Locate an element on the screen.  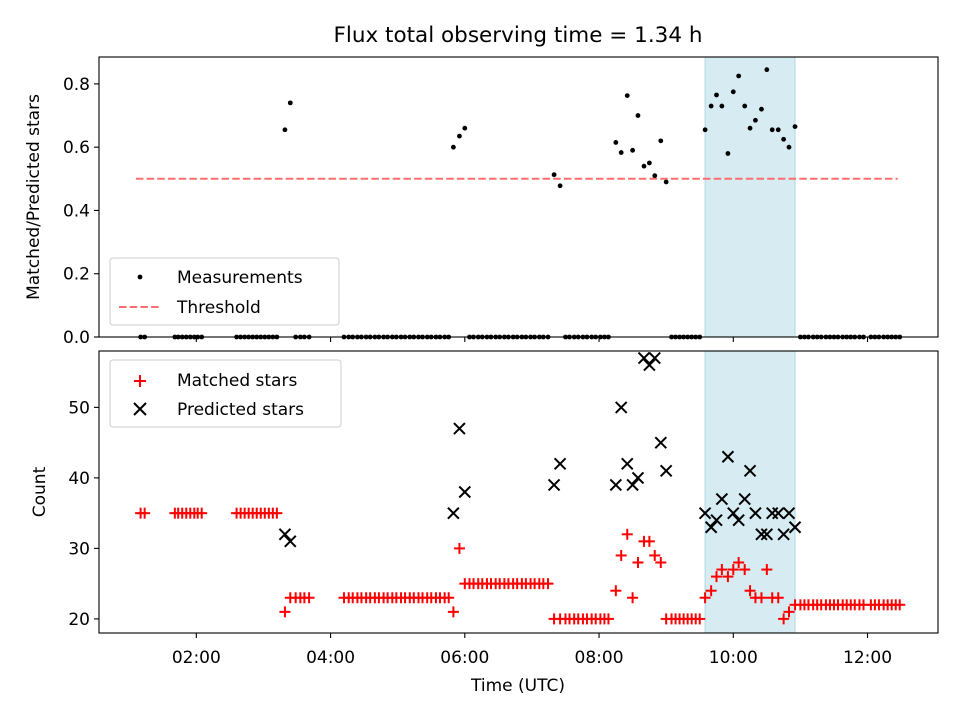
legend-matched-label: Matched stars is located at coordinates (237, 381).